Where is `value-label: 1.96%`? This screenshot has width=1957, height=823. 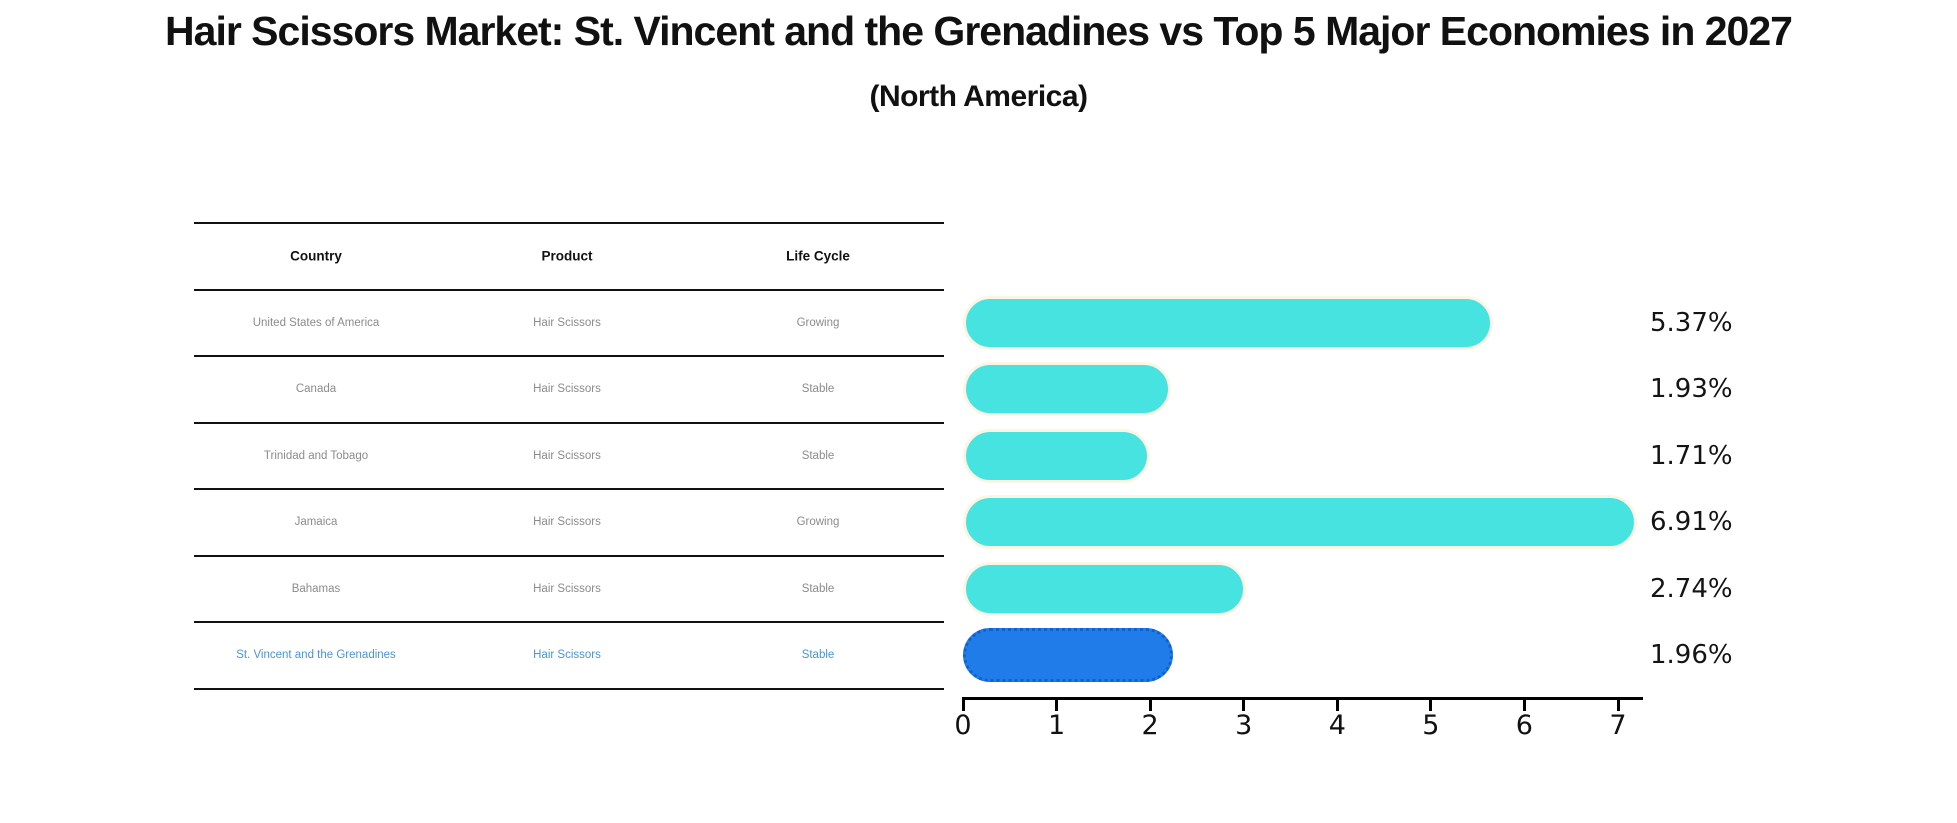
value-label: 1.96% is located at coordinates (1691, 655).